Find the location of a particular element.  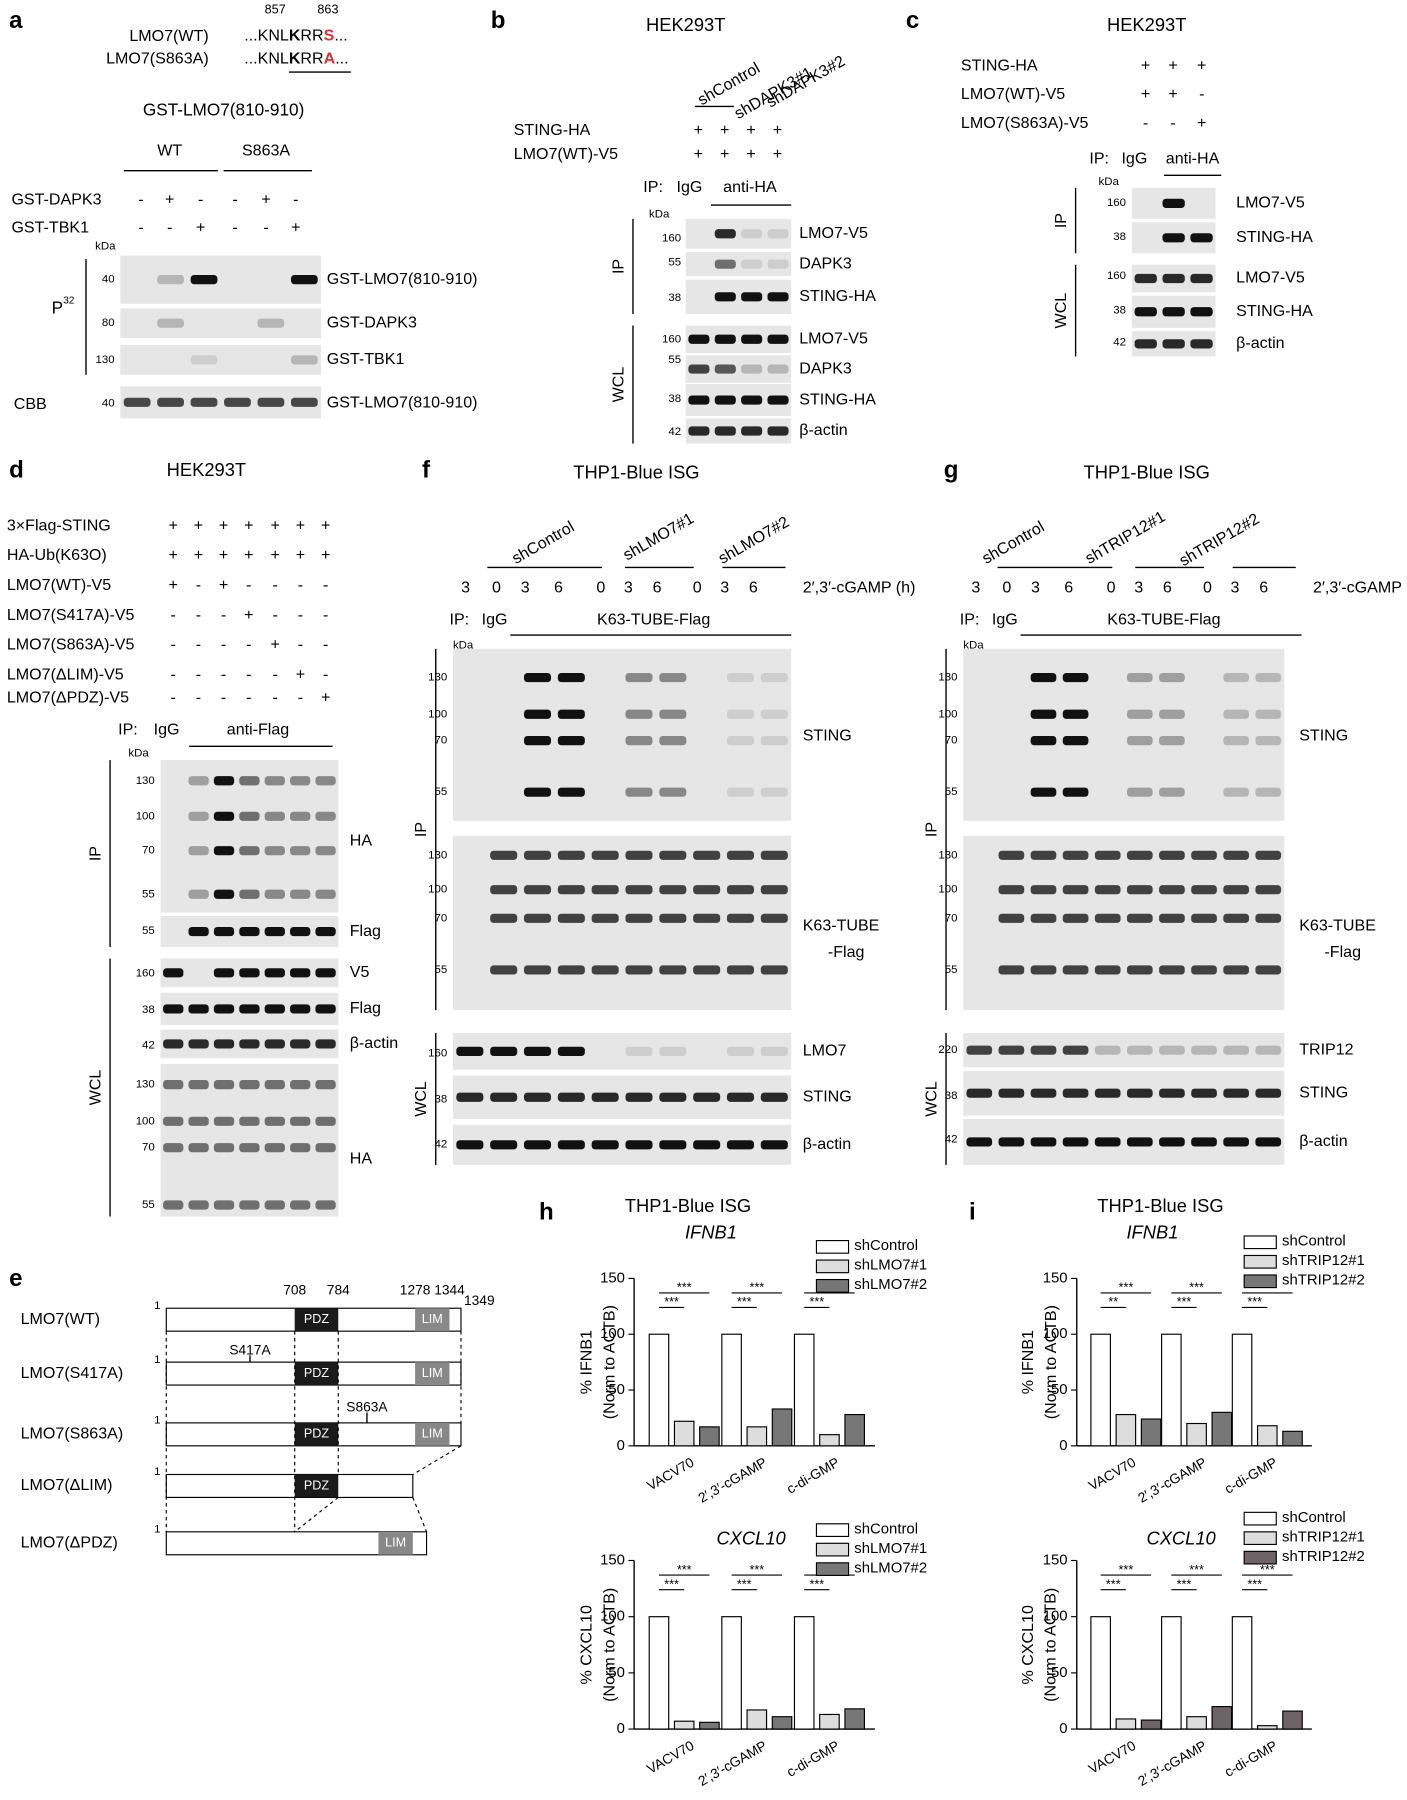

timepoint: 3 is located at coordinates (1035, 587).